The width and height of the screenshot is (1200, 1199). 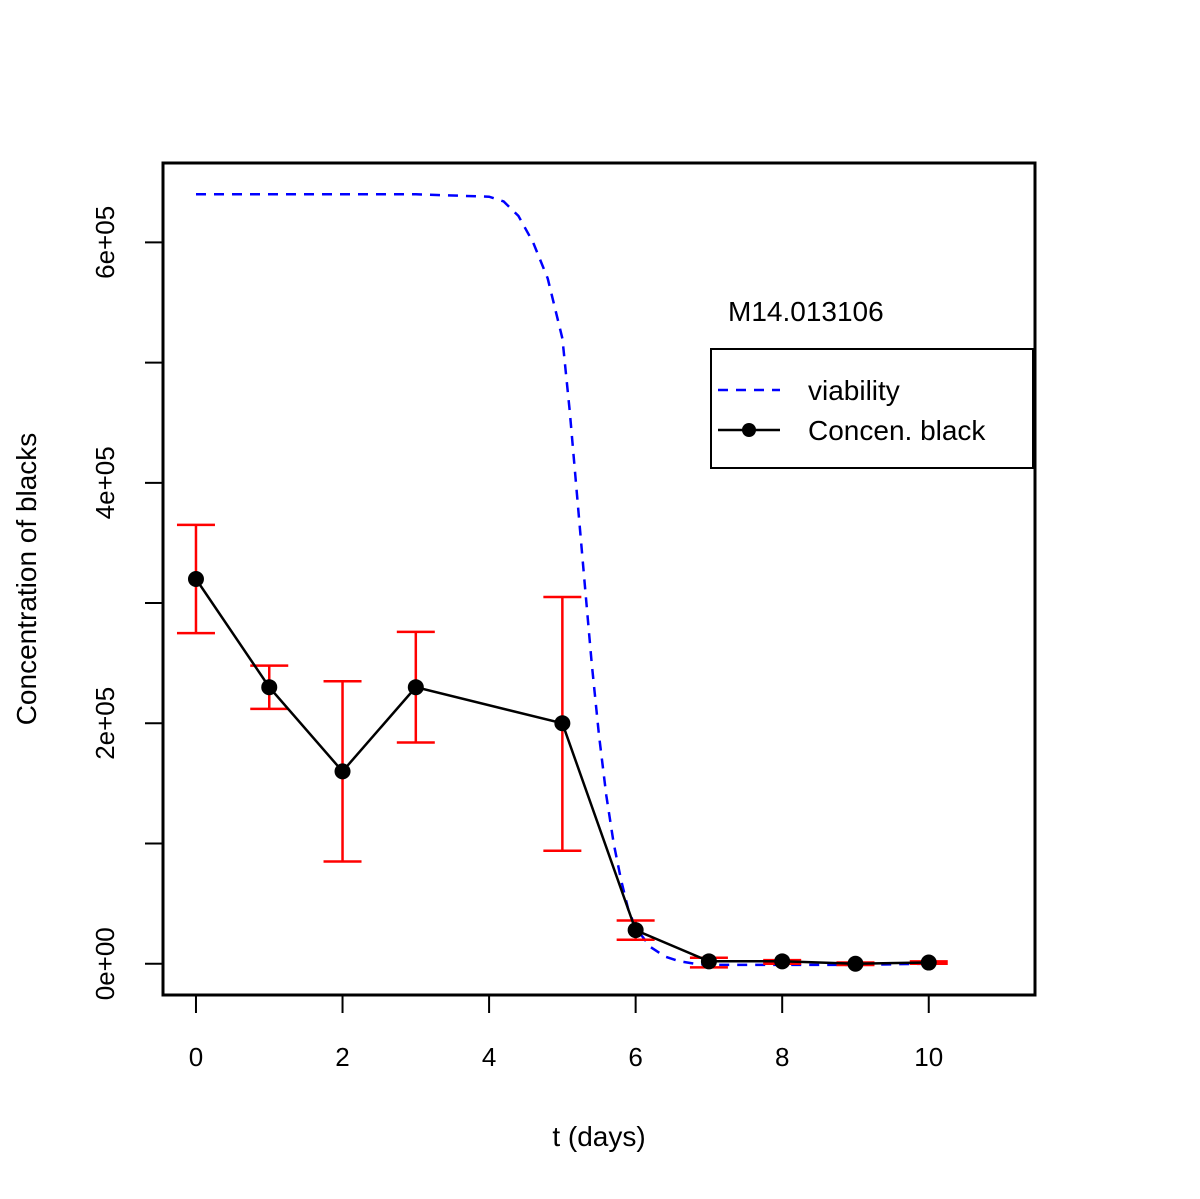 I want to click on x-tick-label: 0, so click(x=196, y=1057).